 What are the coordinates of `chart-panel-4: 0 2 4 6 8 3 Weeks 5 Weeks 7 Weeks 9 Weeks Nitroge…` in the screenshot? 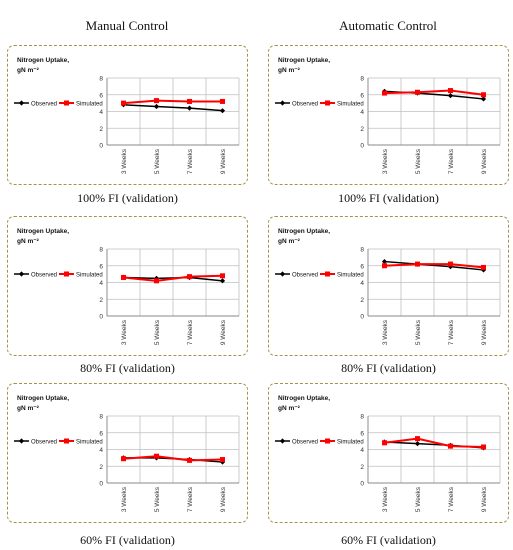 It's located at (388, 286).